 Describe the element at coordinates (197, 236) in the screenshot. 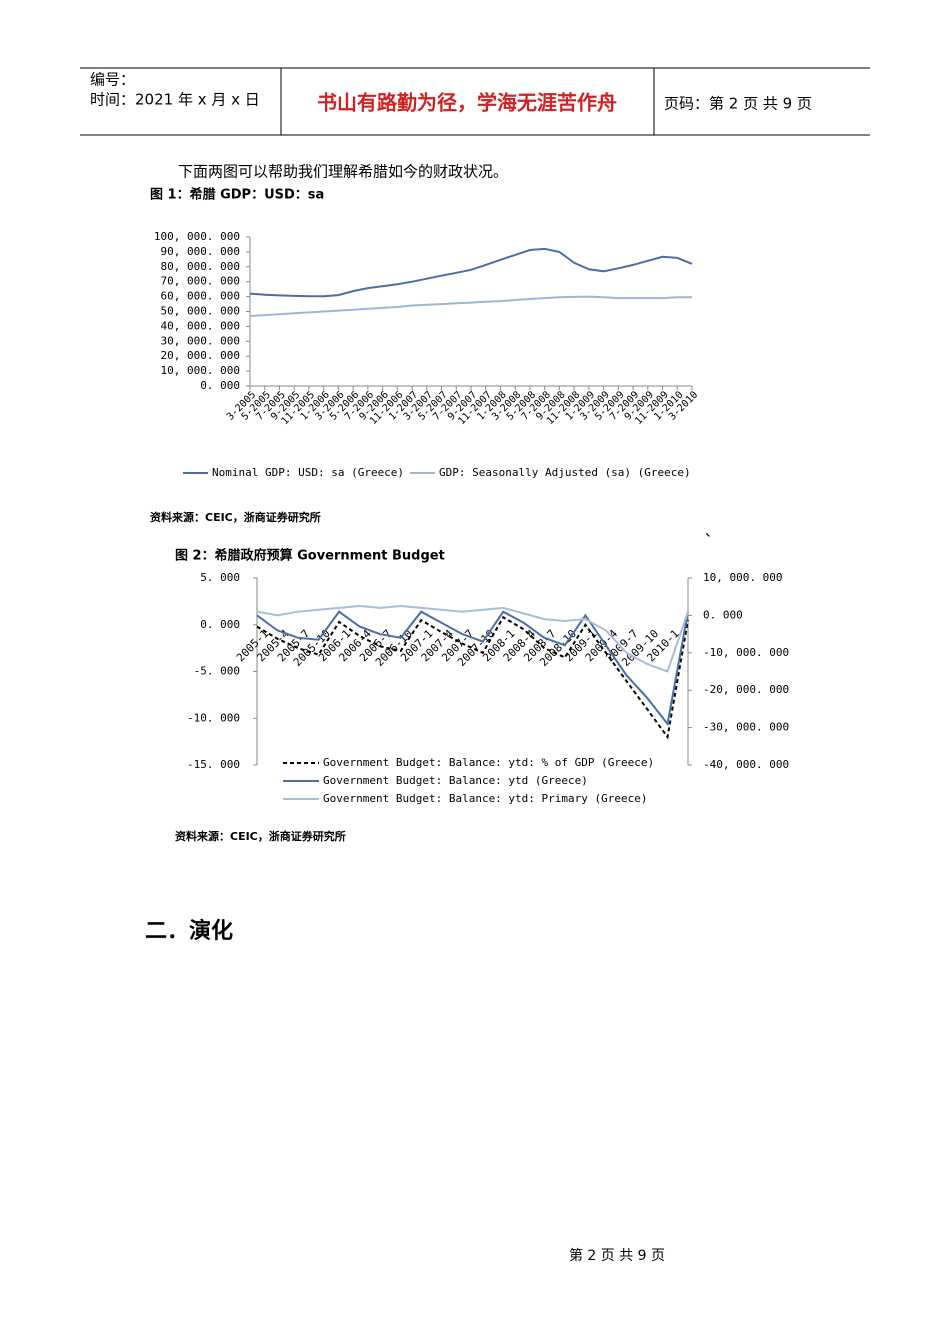

I see `y-tick-label: 100, 000. 000` at that location.